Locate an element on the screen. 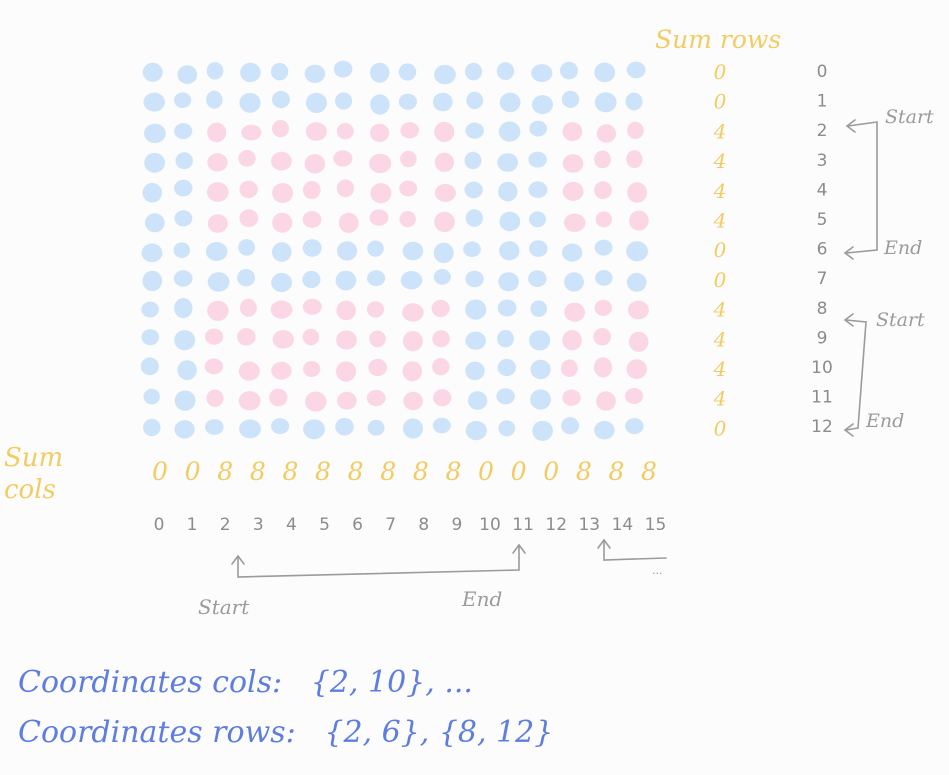 This screenshot has width=949, height=775. col-start-label: Start is located at coordinates (224, 607).